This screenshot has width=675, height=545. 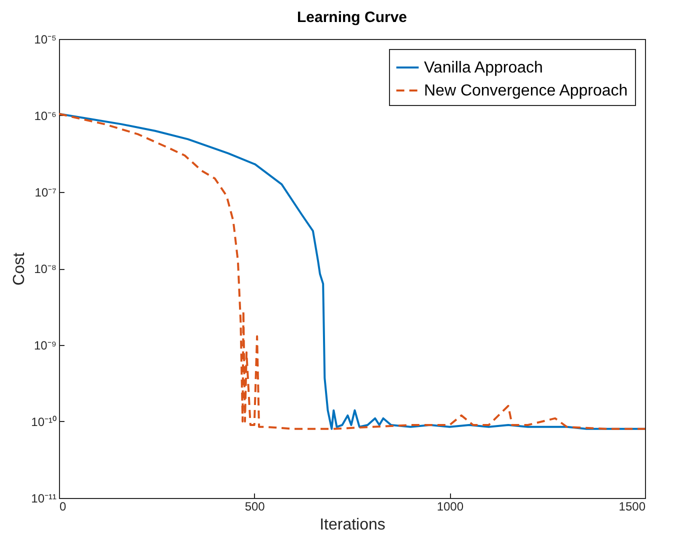 What do you see at coordinates (19, 269) in the screenshot?
I see `y-axis-title: Cost` at bounding box center [19, 269].